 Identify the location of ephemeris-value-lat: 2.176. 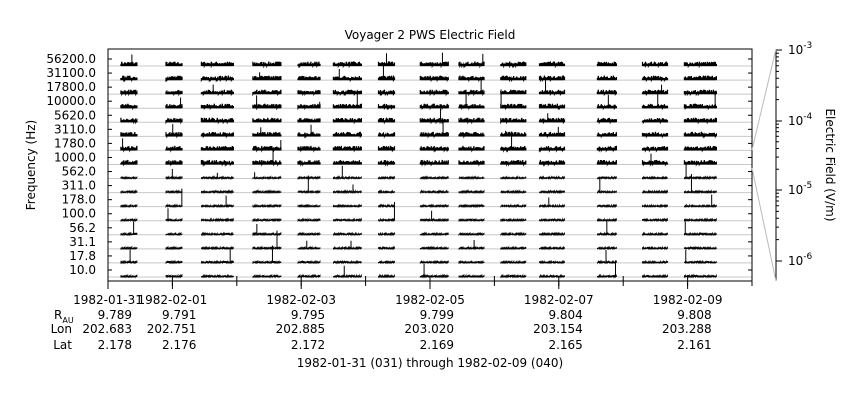
(179, 345).